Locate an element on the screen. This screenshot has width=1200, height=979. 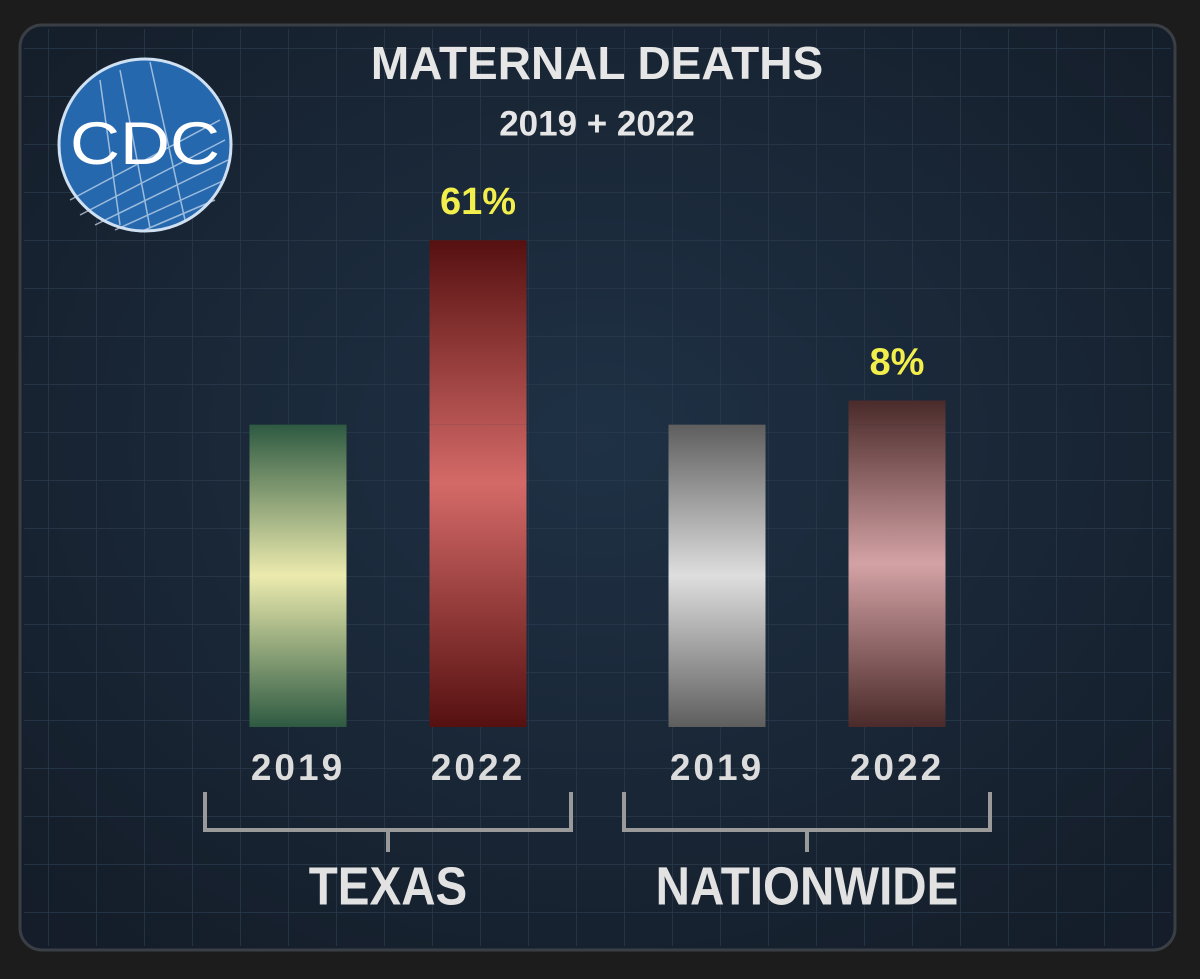
logo: CDC is located at coordinates (145, 145).